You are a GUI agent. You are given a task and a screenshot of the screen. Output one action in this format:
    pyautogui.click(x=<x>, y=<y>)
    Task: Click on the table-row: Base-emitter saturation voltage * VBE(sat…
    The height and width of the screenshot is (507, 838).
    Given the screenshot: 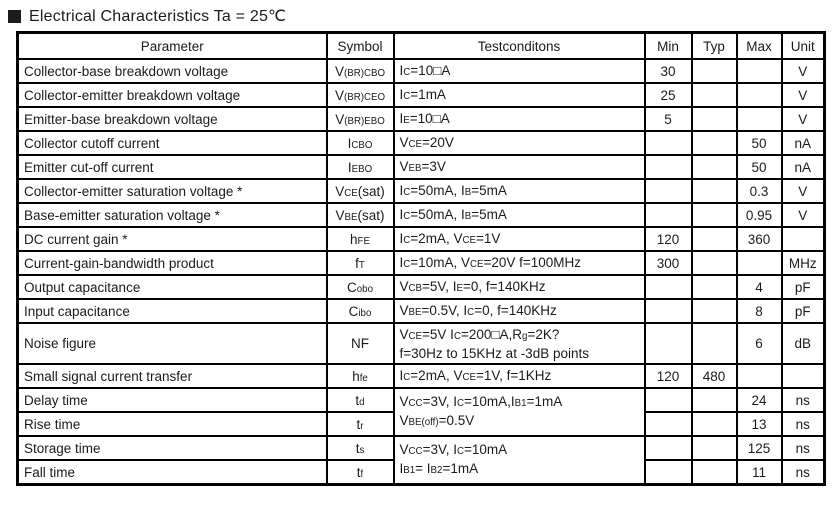 What is the action you would take?
    pyautogui.click(x=421, y=215)
    